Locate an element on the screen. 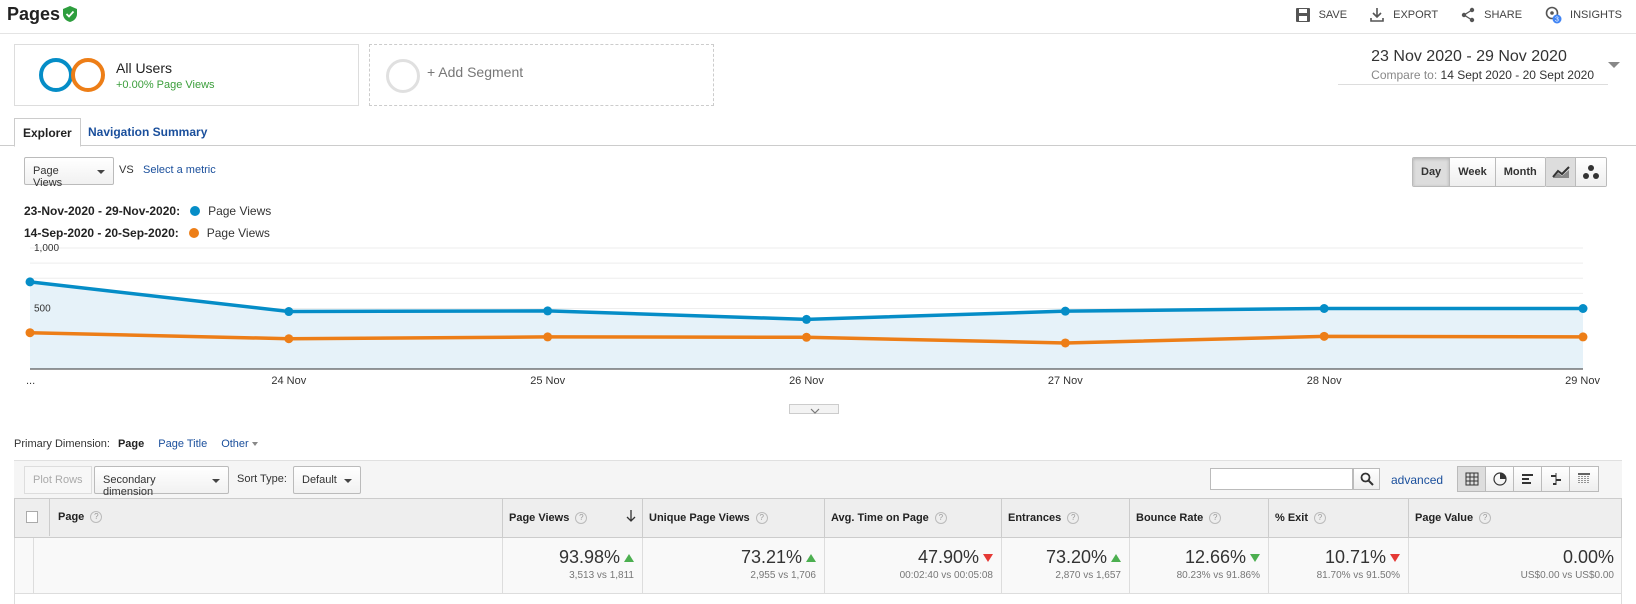 This screenshot has height=604, width=1636. chart-type-group is located at coordinates (1576, 172).